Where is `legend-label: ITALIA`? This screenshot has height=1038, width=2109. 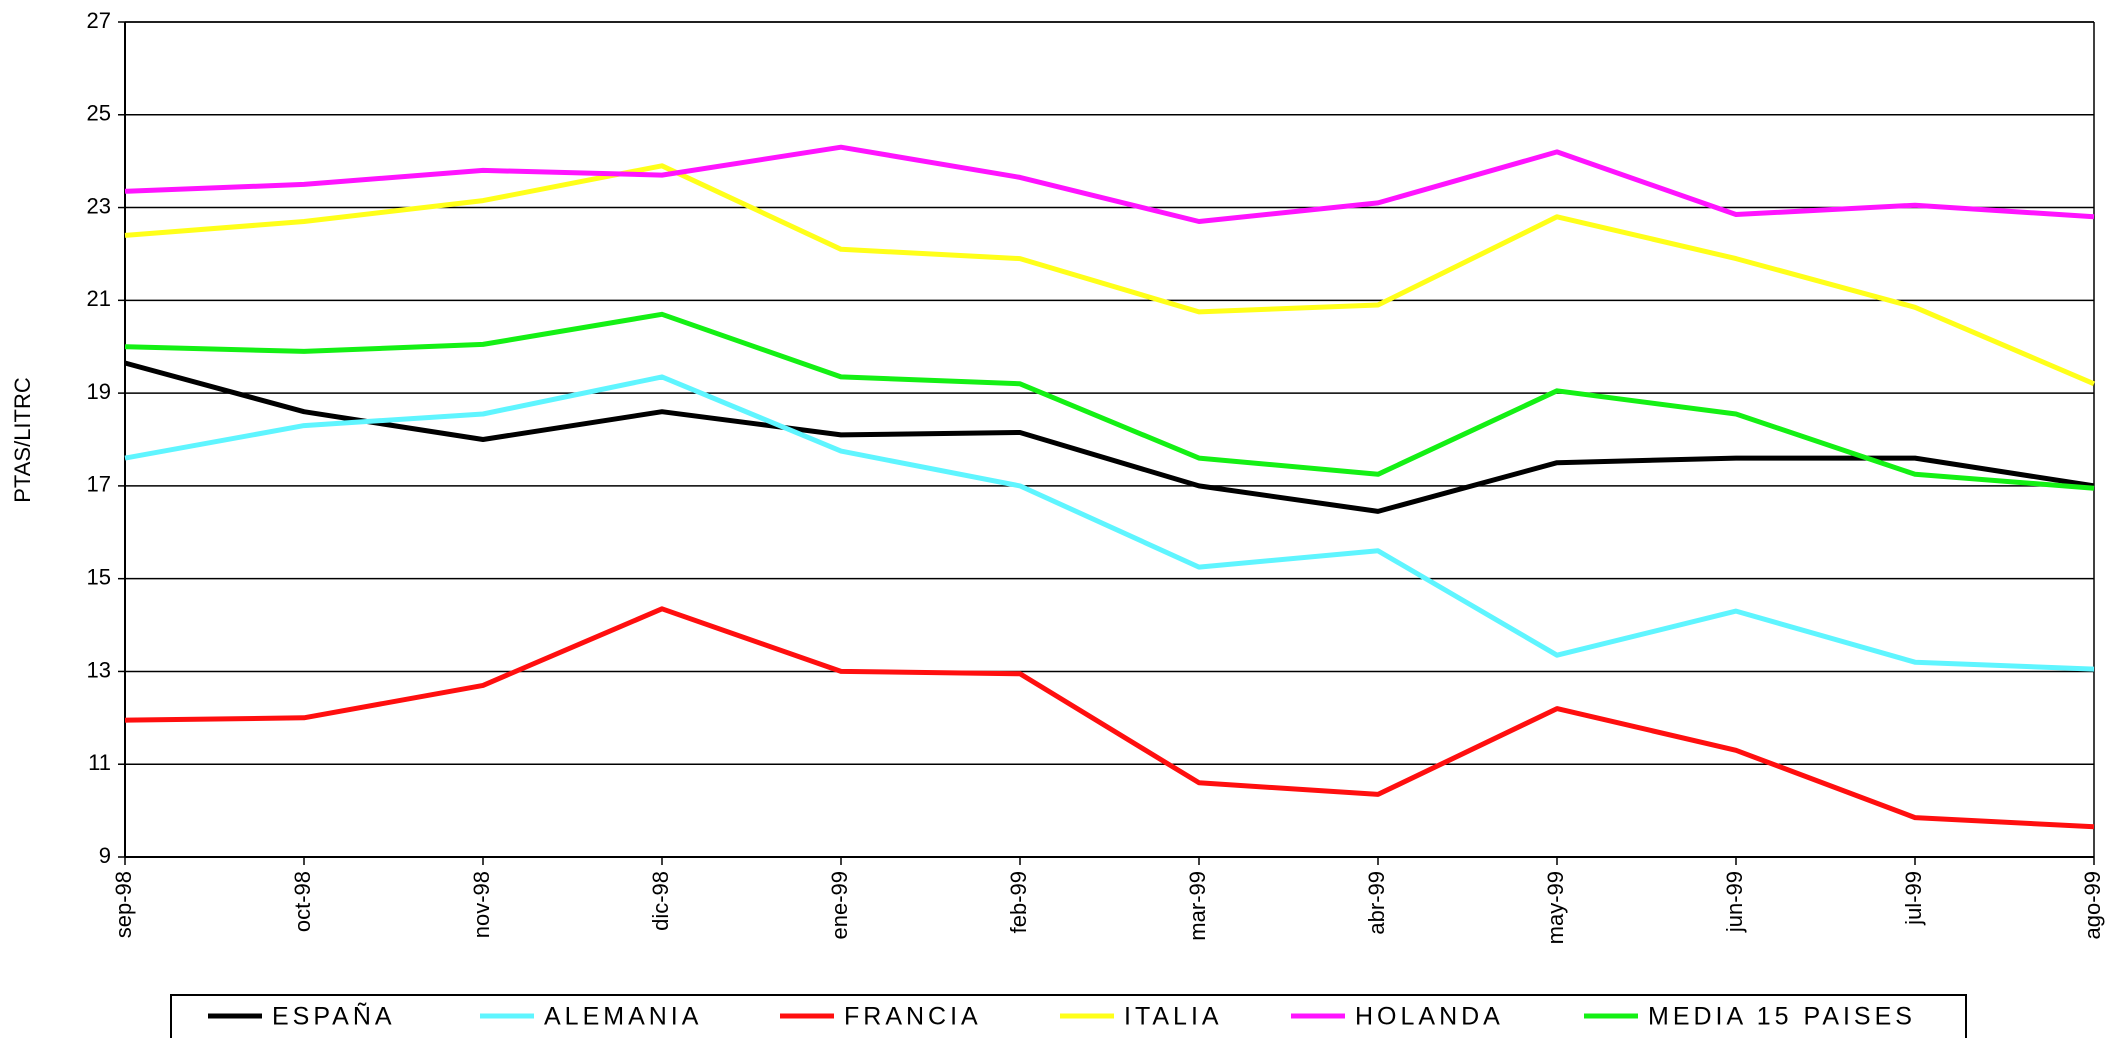 legend-label: ITALIA is located at coordinates (1173, 1017).